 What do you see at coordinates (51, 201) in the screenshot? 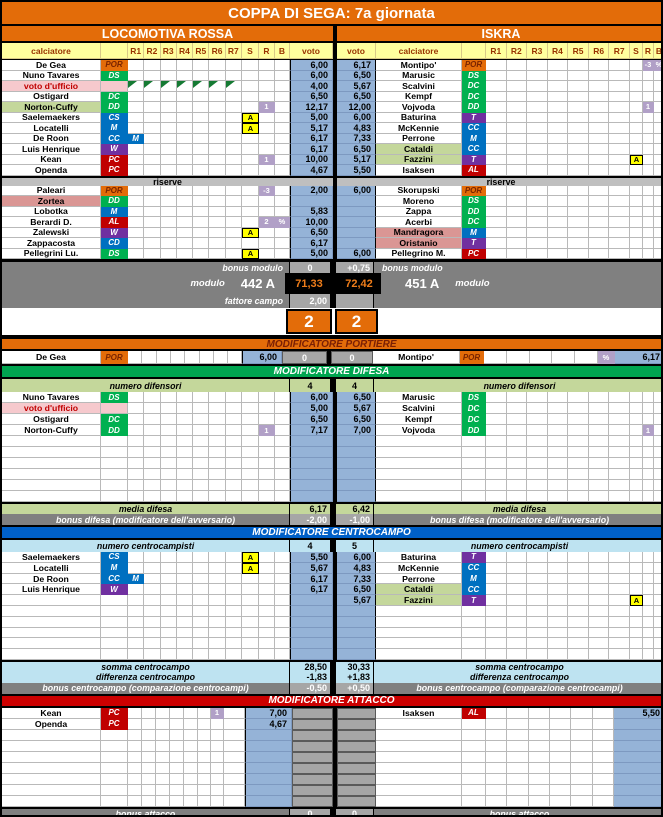
I see `player-name-cell: Zortea` at bounding box center [51, 201].